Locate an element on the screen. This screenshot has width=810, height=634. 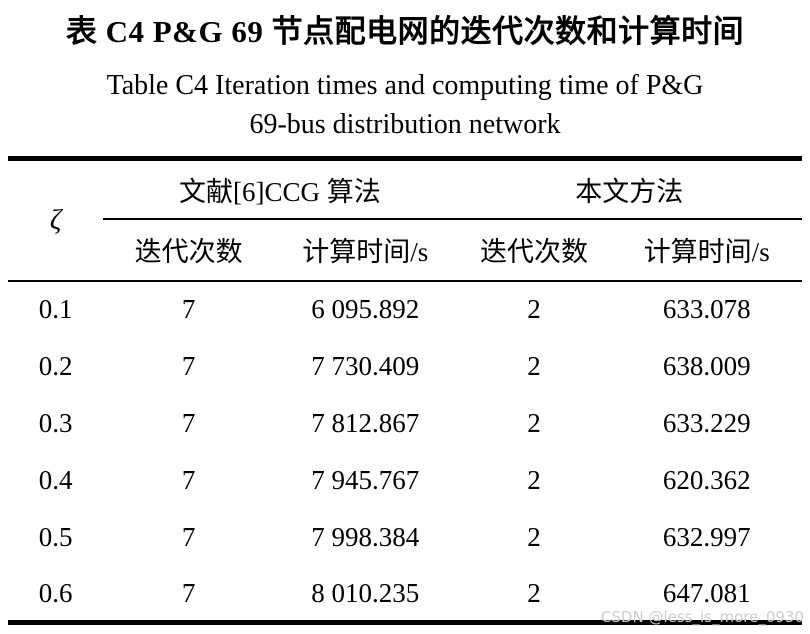
cell-proposed-time: 632.997 is located at coordinates (706, 536).